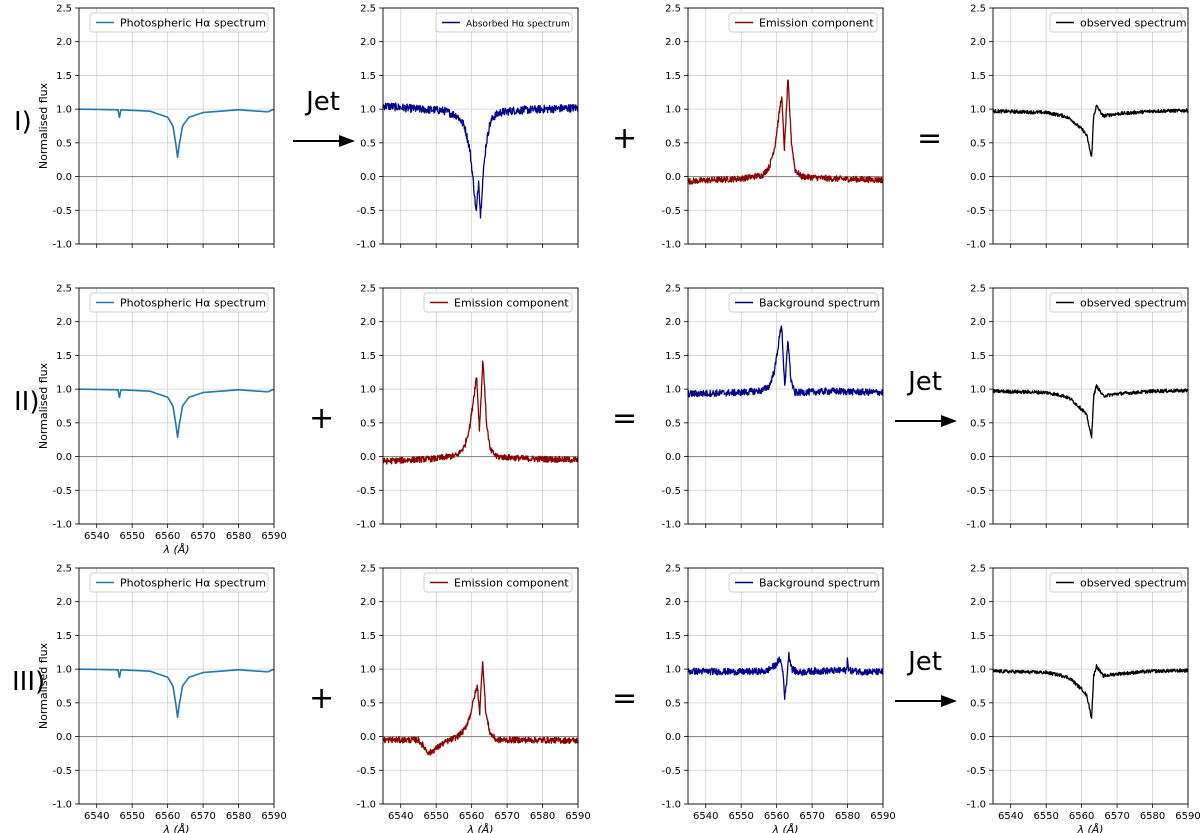 This screenshot has width=1200, height=833. I want to click on legend: Photospheric Hα spectrum, so click(179, 582).